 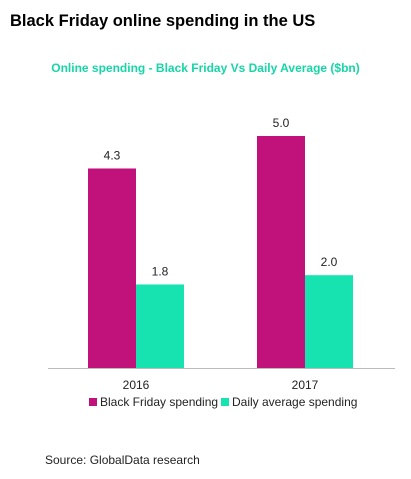 I want to click on x-tick-label: 2016, so click(x=136, y=385).